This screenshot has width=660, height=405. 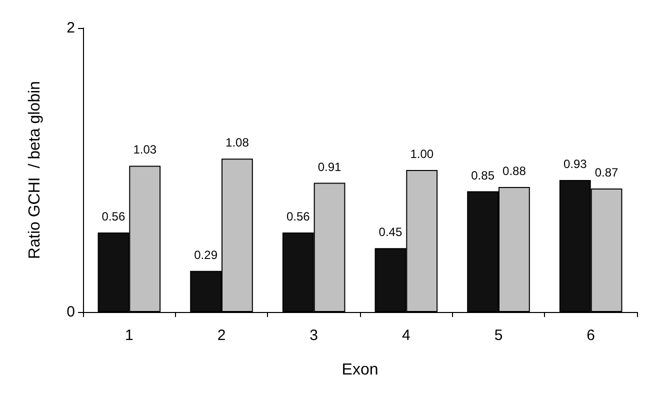 What do you see at coordinates (314, 335) in the screenshot?
I see `x-tick-label: 3` at bounding box center [314, 335].